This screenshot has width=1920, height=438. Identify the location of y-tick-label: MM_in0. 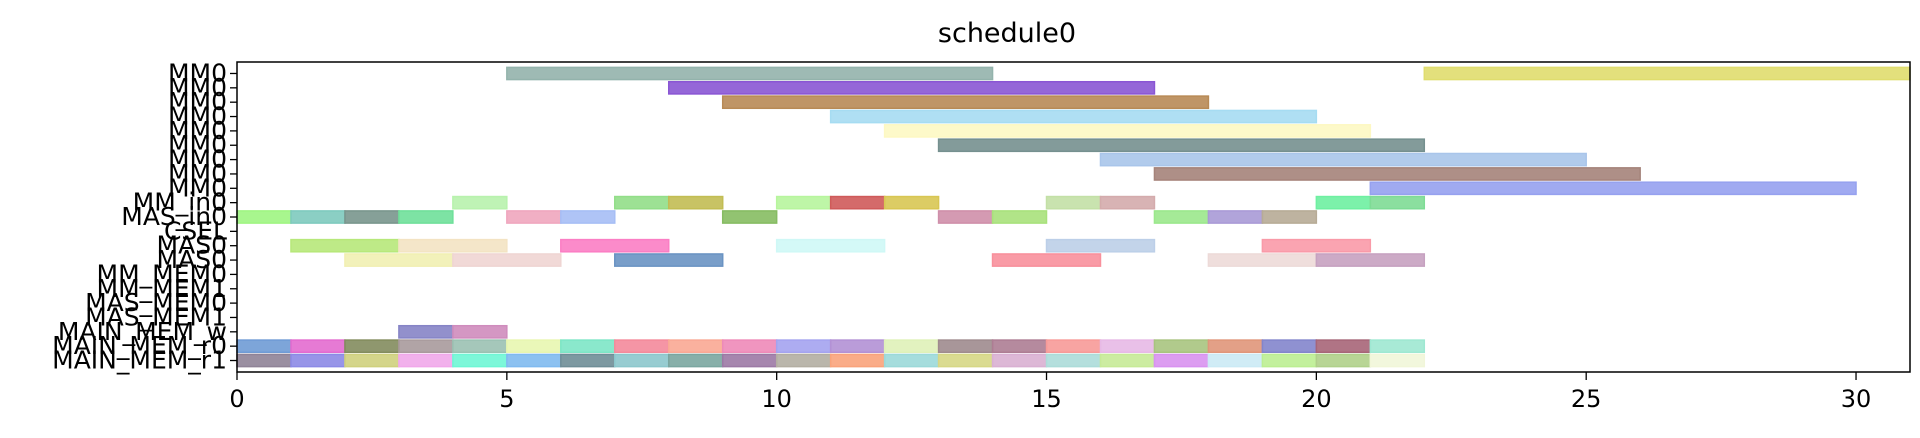
(180, 202).